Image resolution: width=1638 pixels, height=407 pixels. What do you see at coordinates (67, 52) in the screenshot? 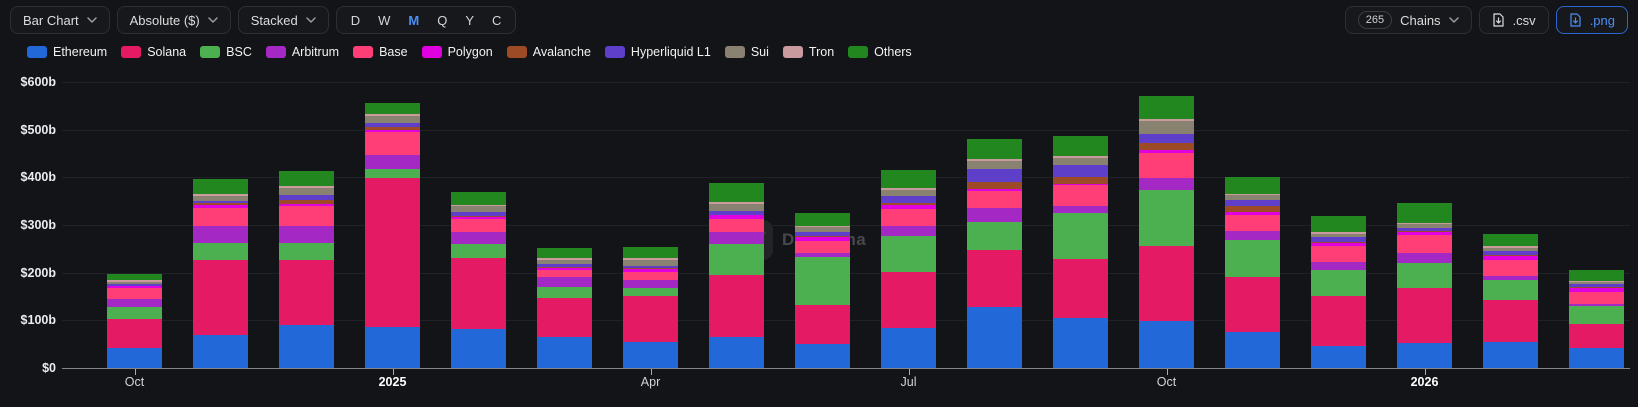
I see `legend-item-ethereum: Ethereum` at bounding box center [67, 52].